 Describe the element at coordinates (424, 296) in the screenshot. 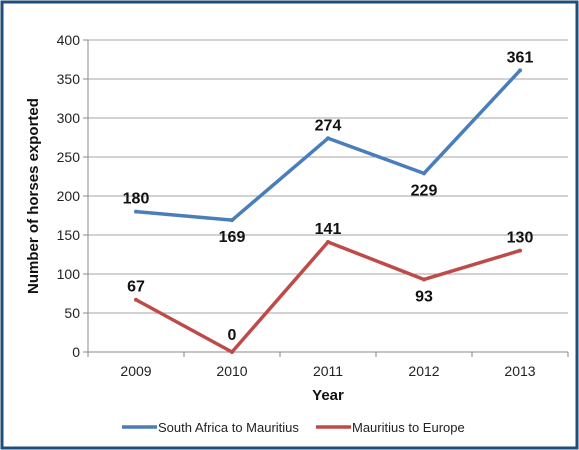

I see `data-label: 93` at that location.